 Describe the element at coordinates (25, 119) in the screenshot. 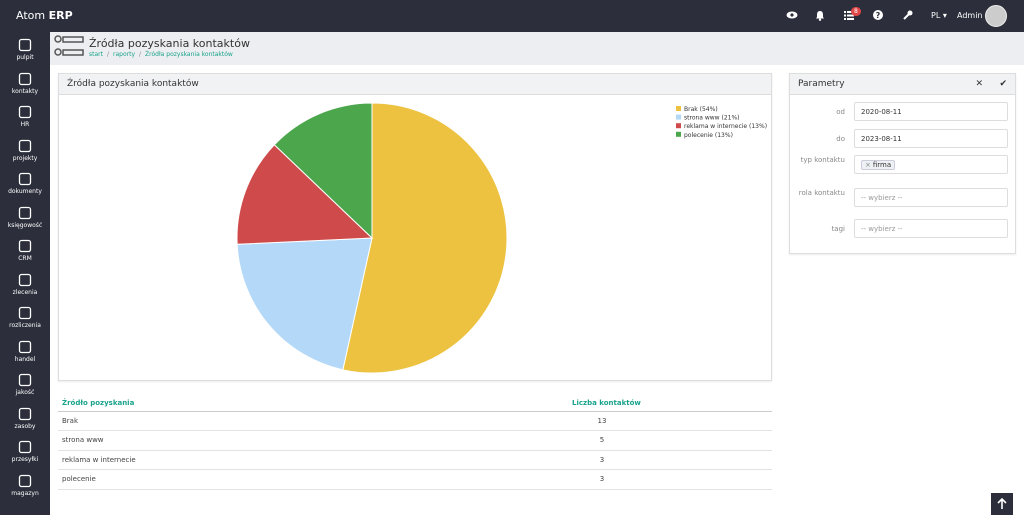

I see `nav-item: HR` at that location.